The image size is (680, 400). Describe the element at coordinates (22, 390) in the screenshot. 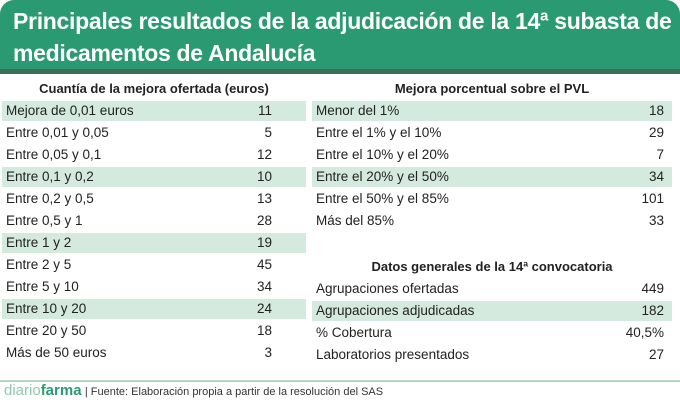

I see `logo-diario: diario` at that location.